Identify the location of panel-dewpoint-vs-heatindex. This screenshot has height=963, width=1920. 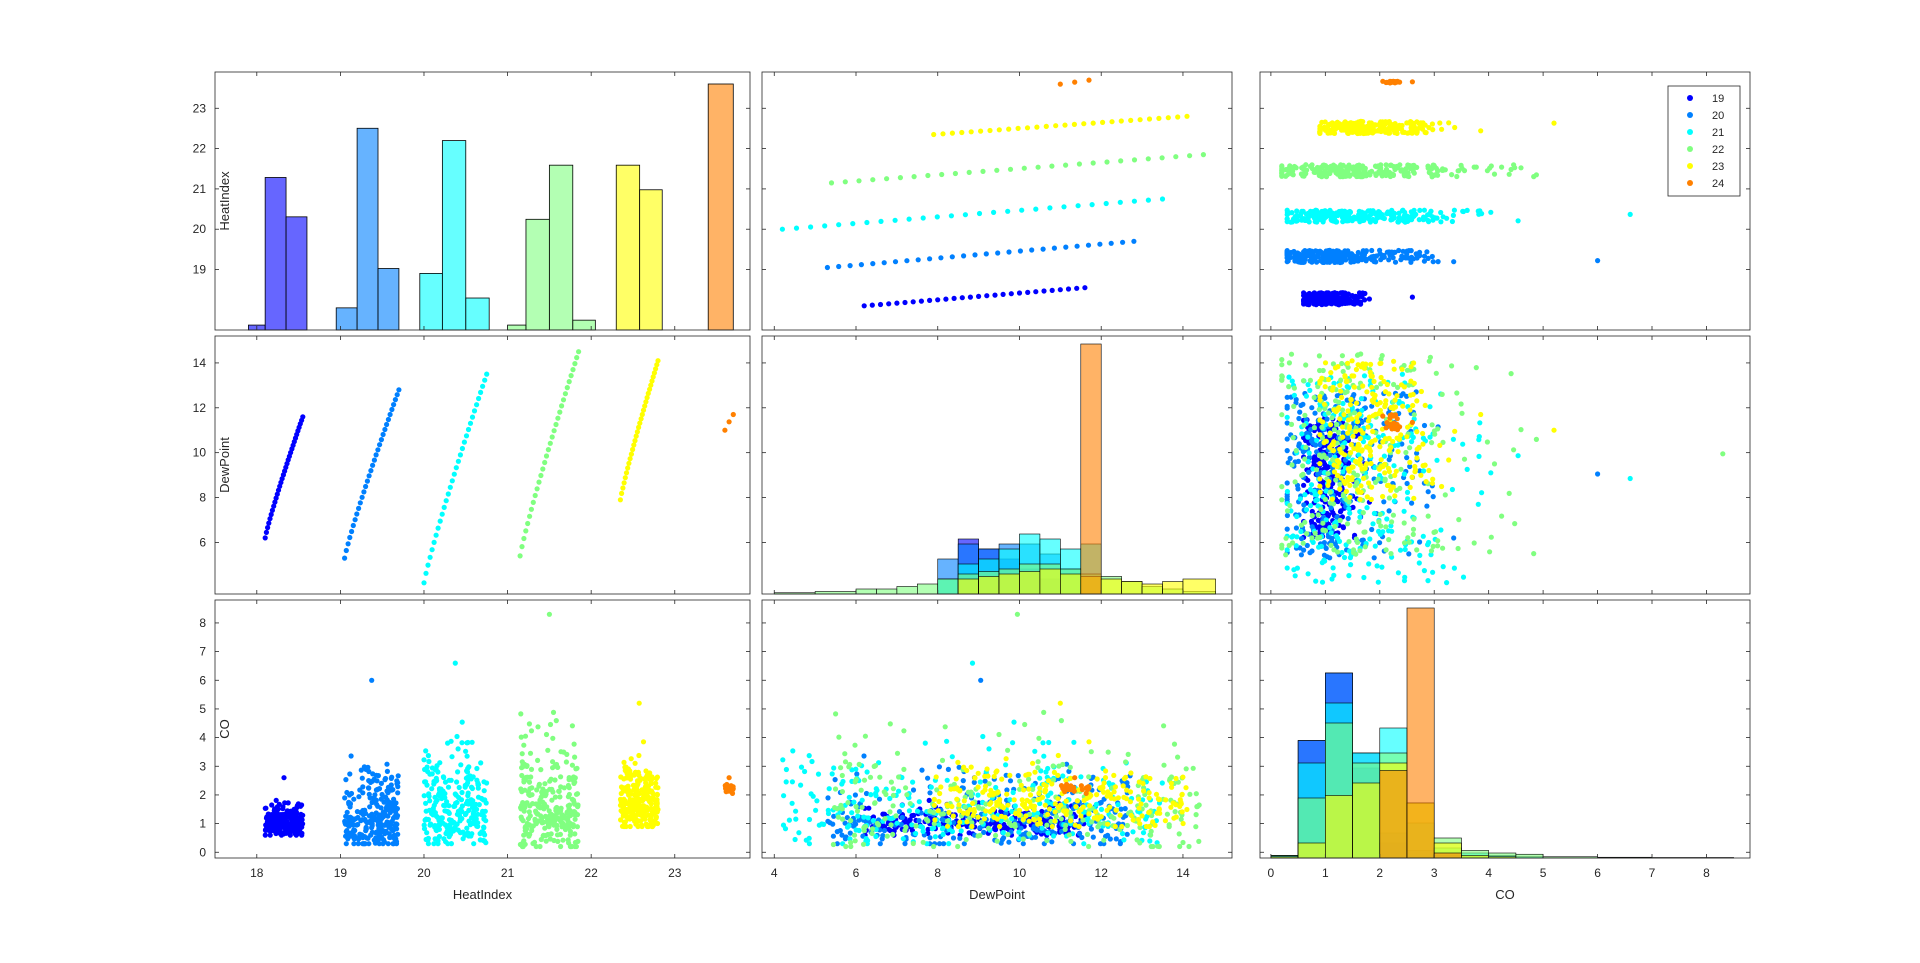
(482, 465).